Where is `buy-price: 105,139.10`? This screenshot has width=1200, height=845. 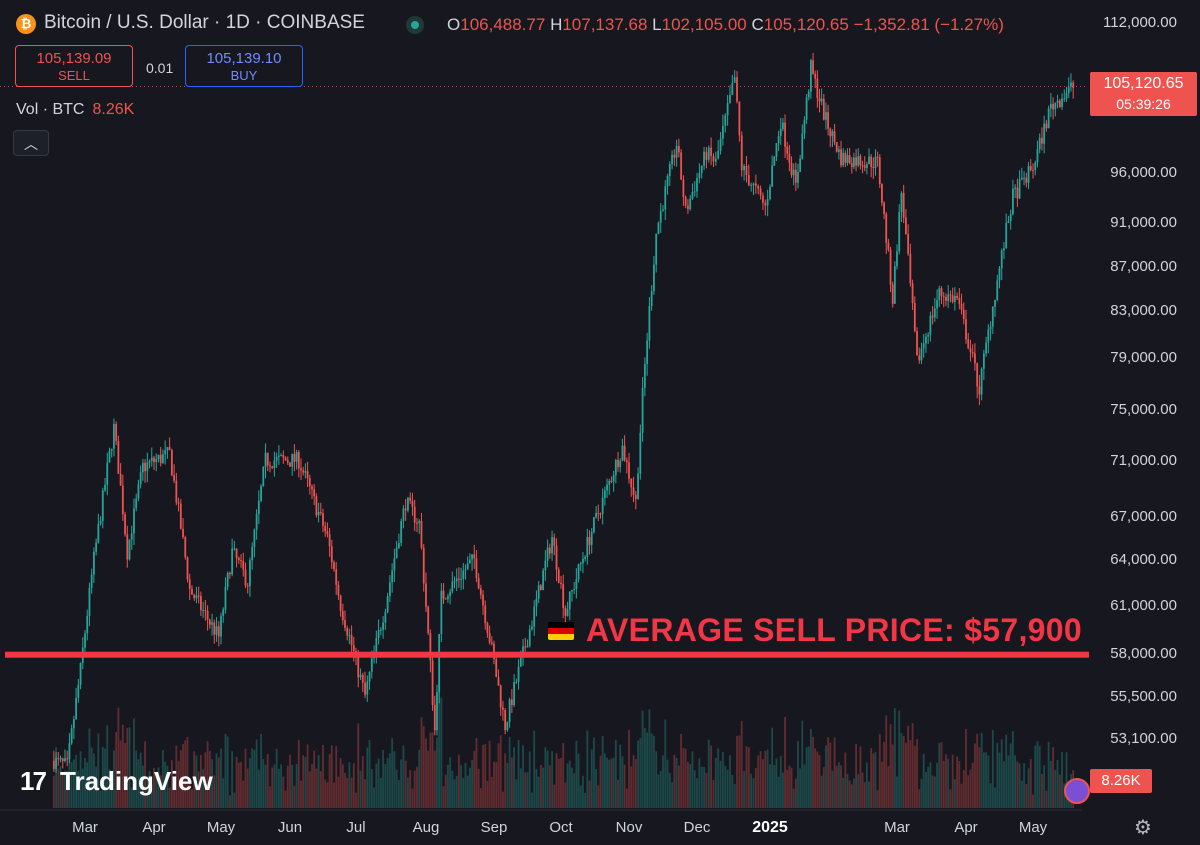
buy-price: 105,139.10 is located at coordinates (244, 58).